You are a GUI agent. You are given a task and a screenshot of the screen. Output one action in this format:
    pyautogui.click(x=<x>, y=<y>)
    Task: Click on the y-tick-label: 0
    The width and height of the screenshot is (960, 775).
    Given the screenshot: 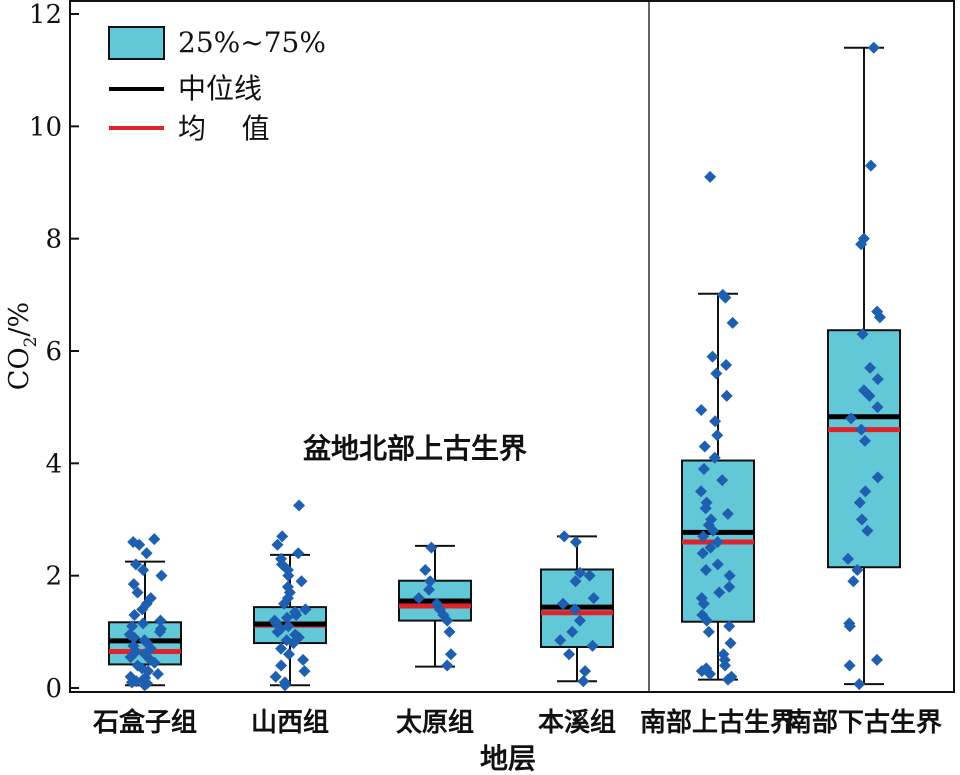 What is the action you would take?
    pyautogui.click(x=53, y=689)
    